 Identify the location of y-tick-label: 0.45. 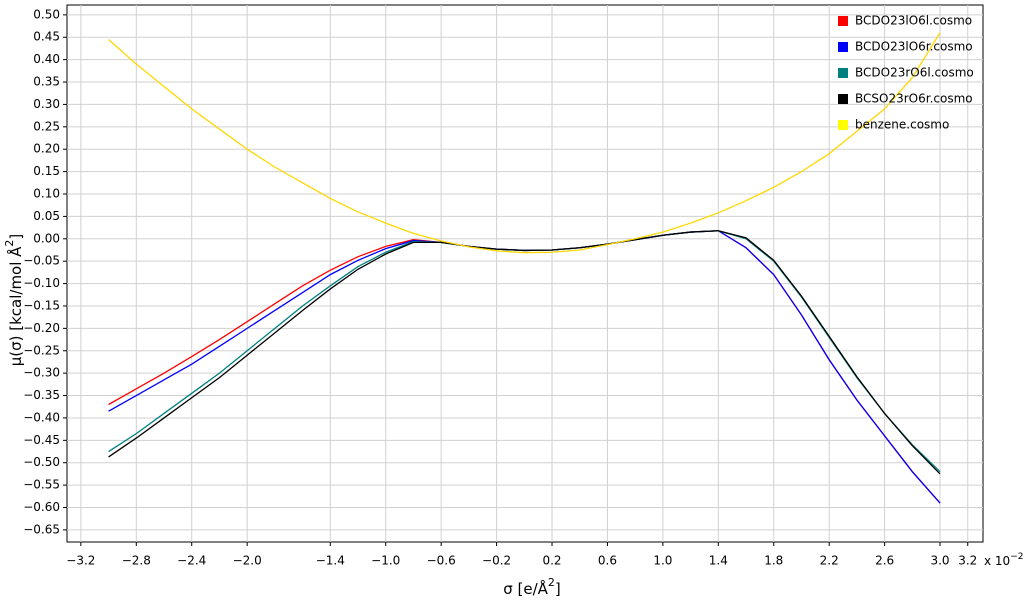
(46, 37).